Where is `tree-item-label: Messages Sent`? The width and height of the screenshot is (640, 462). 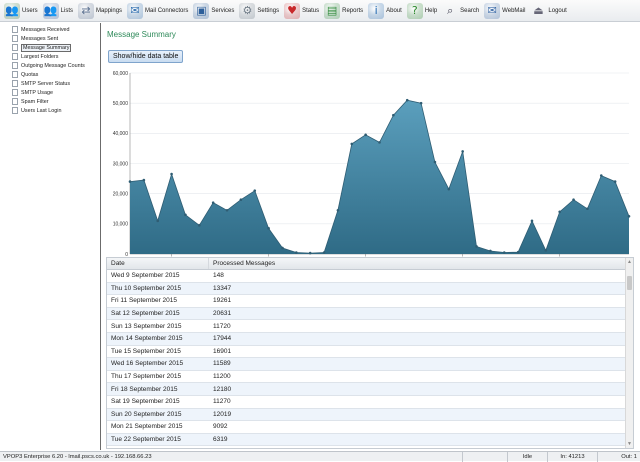
tree-item-label: Messages Sent is located at coordinates (40, 38).